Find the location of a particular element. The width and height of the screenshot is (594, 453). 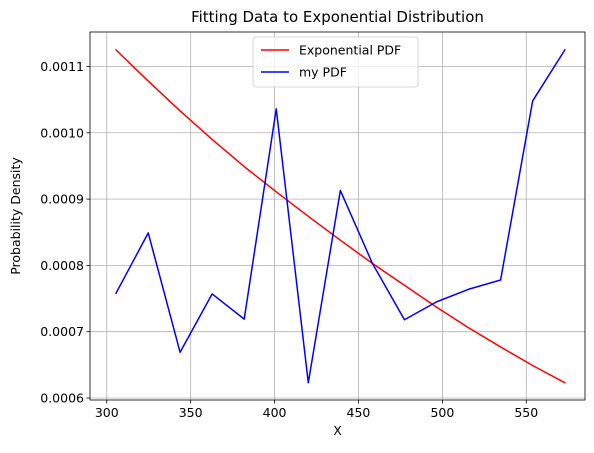

y-tick-label: 0.0008 is located at coordinates (62, 265).